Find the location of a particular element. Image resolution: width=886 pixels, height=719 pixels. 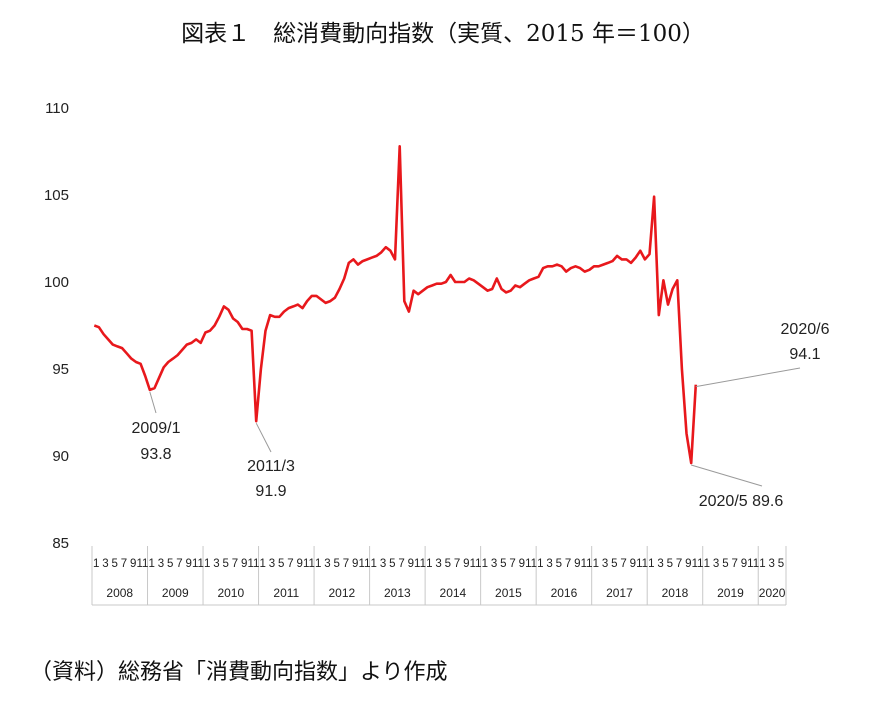

year-label: 2020 is located at coordinates (772, 593).